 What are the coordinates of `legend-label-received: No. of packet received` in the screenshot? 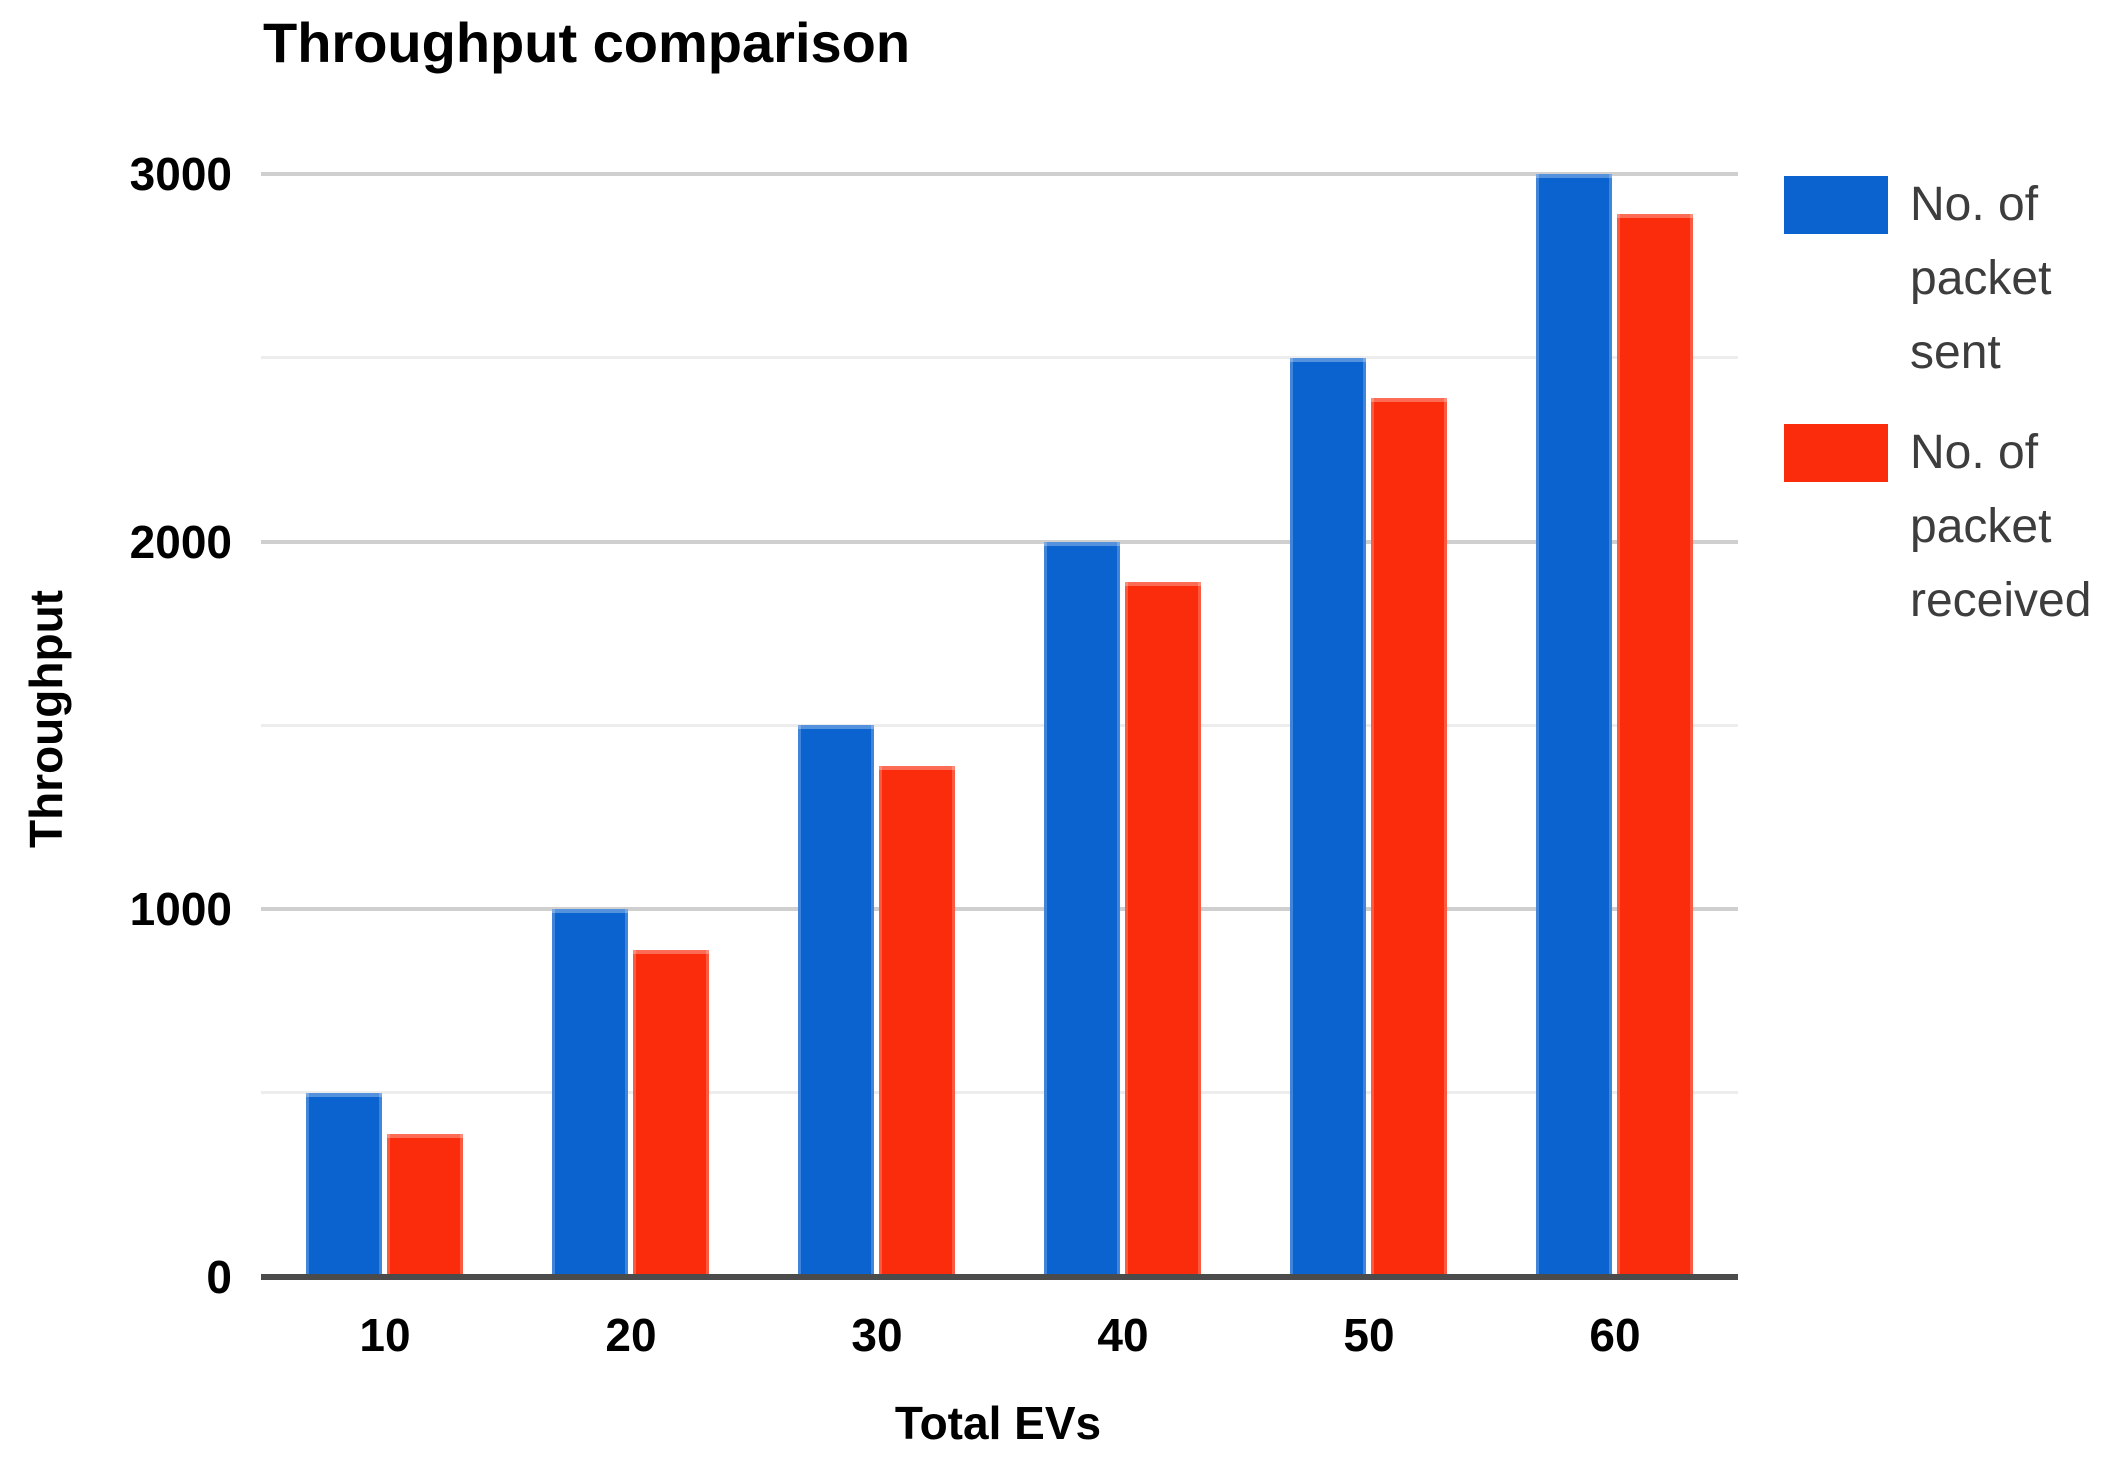 It's located at (2001, 526).